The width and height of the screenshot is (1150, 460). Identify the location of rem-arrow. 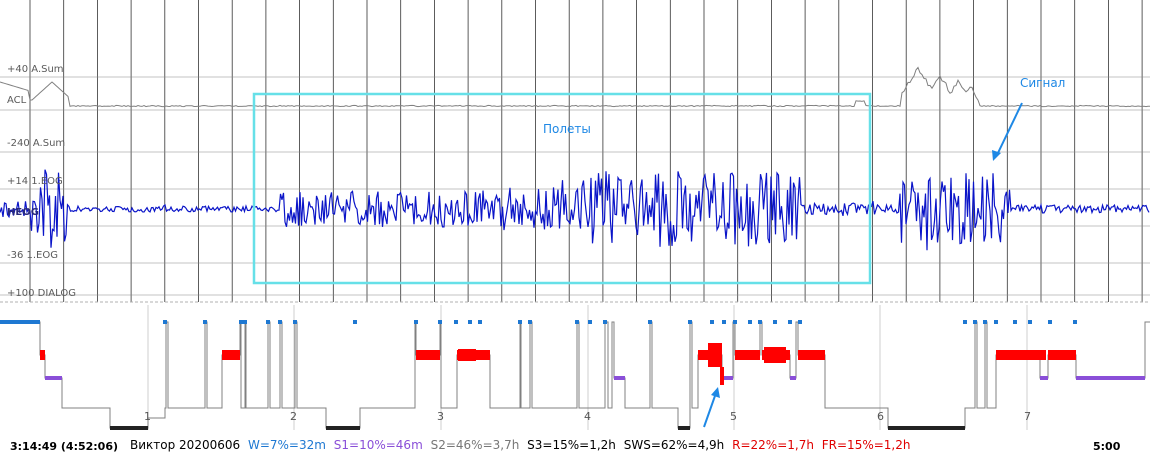
(711, 407).